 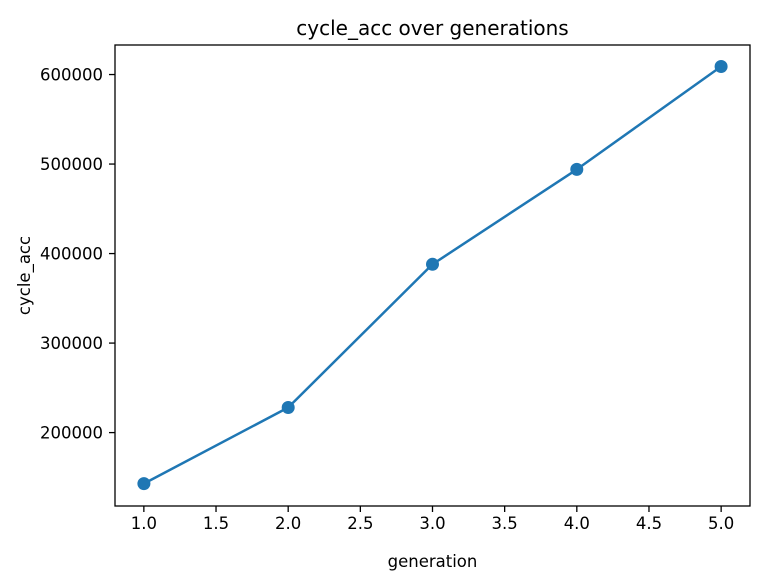 I want to click on x-tick-label: 4.5, so click(x=649, y=523).